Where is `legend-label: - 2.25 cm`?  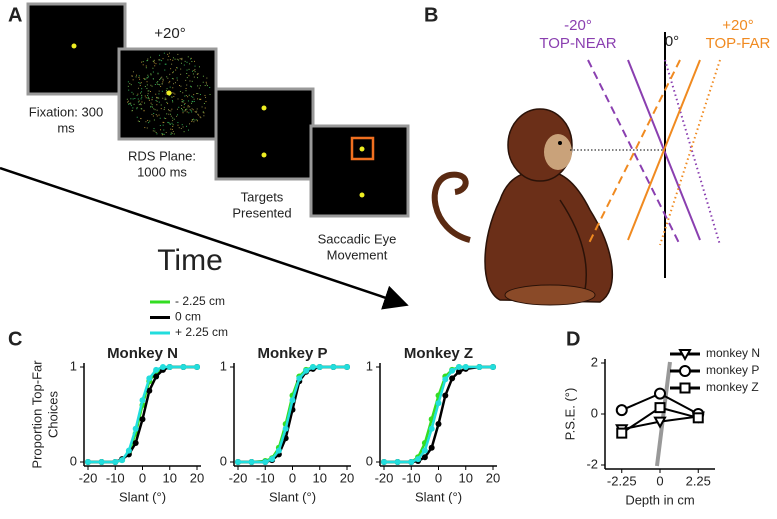 legend-label: - 2.25 cm is located at coordinates (200, 301).